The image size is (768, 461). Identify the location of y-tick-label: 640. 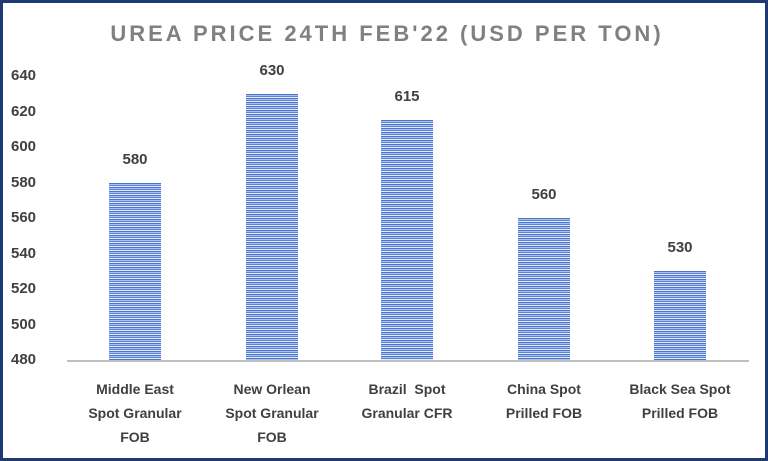
(24, 75).